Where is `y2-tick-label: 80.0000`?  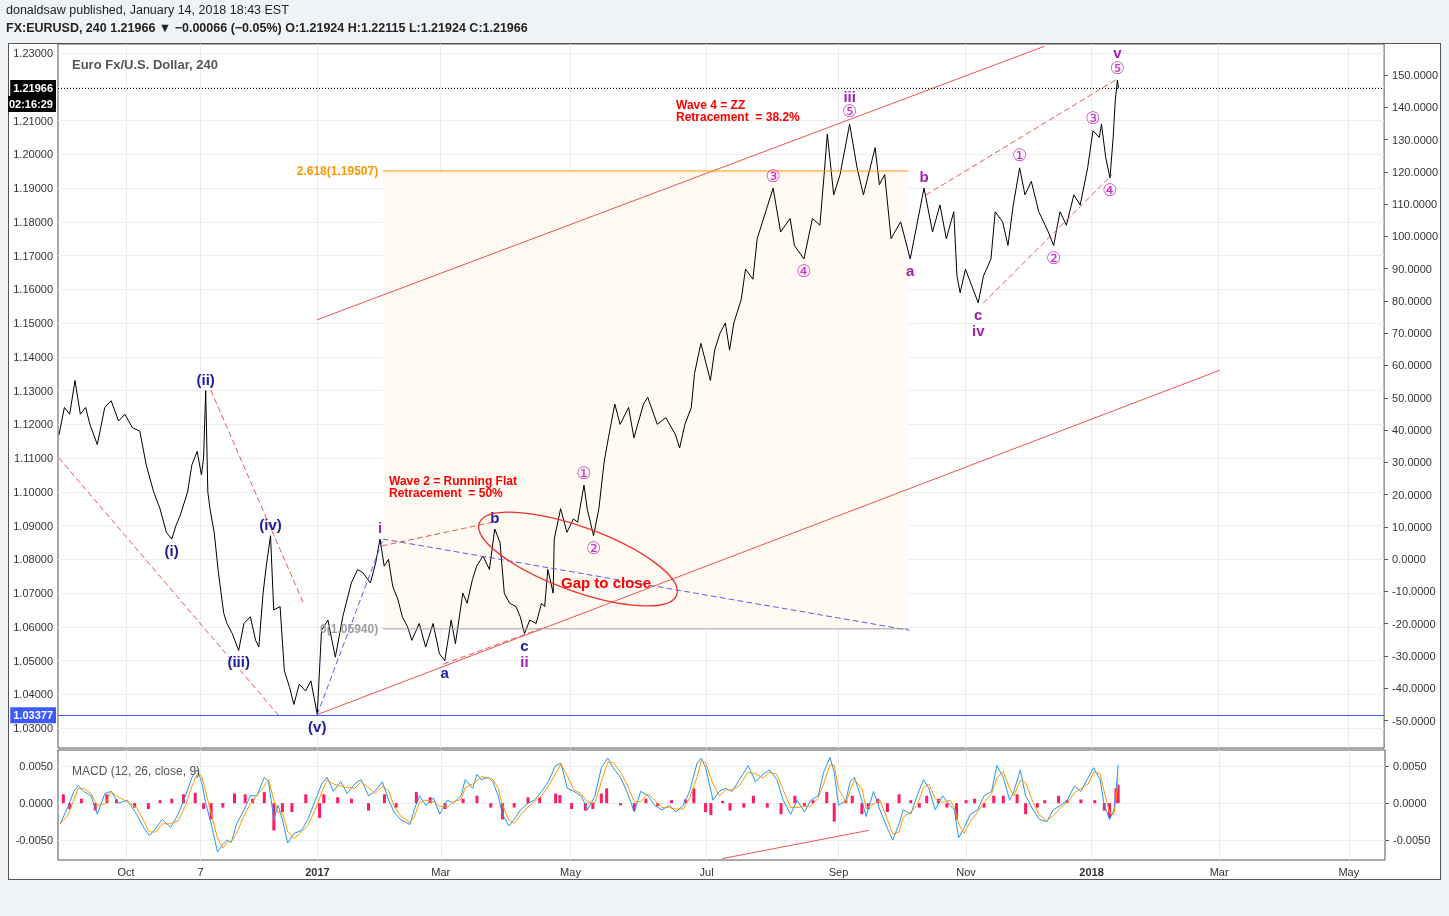
y2-tick-label: 80.0000 is located at coordinates (1412, 300).